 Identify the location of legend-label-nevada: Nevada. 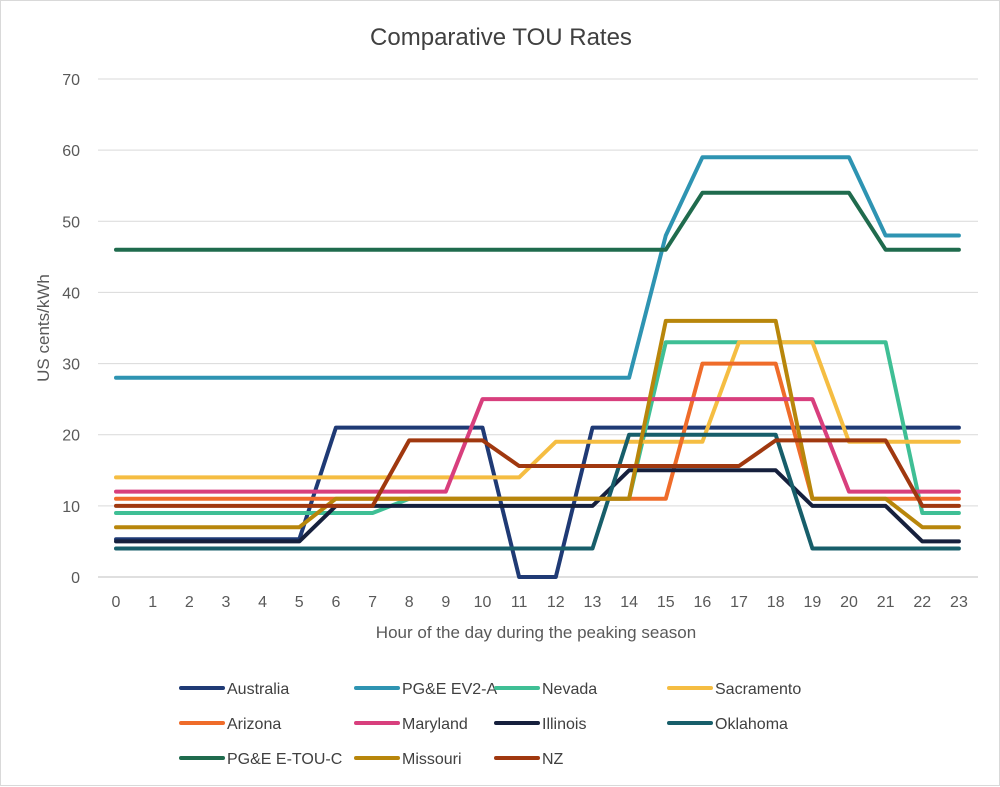
(569, 689).